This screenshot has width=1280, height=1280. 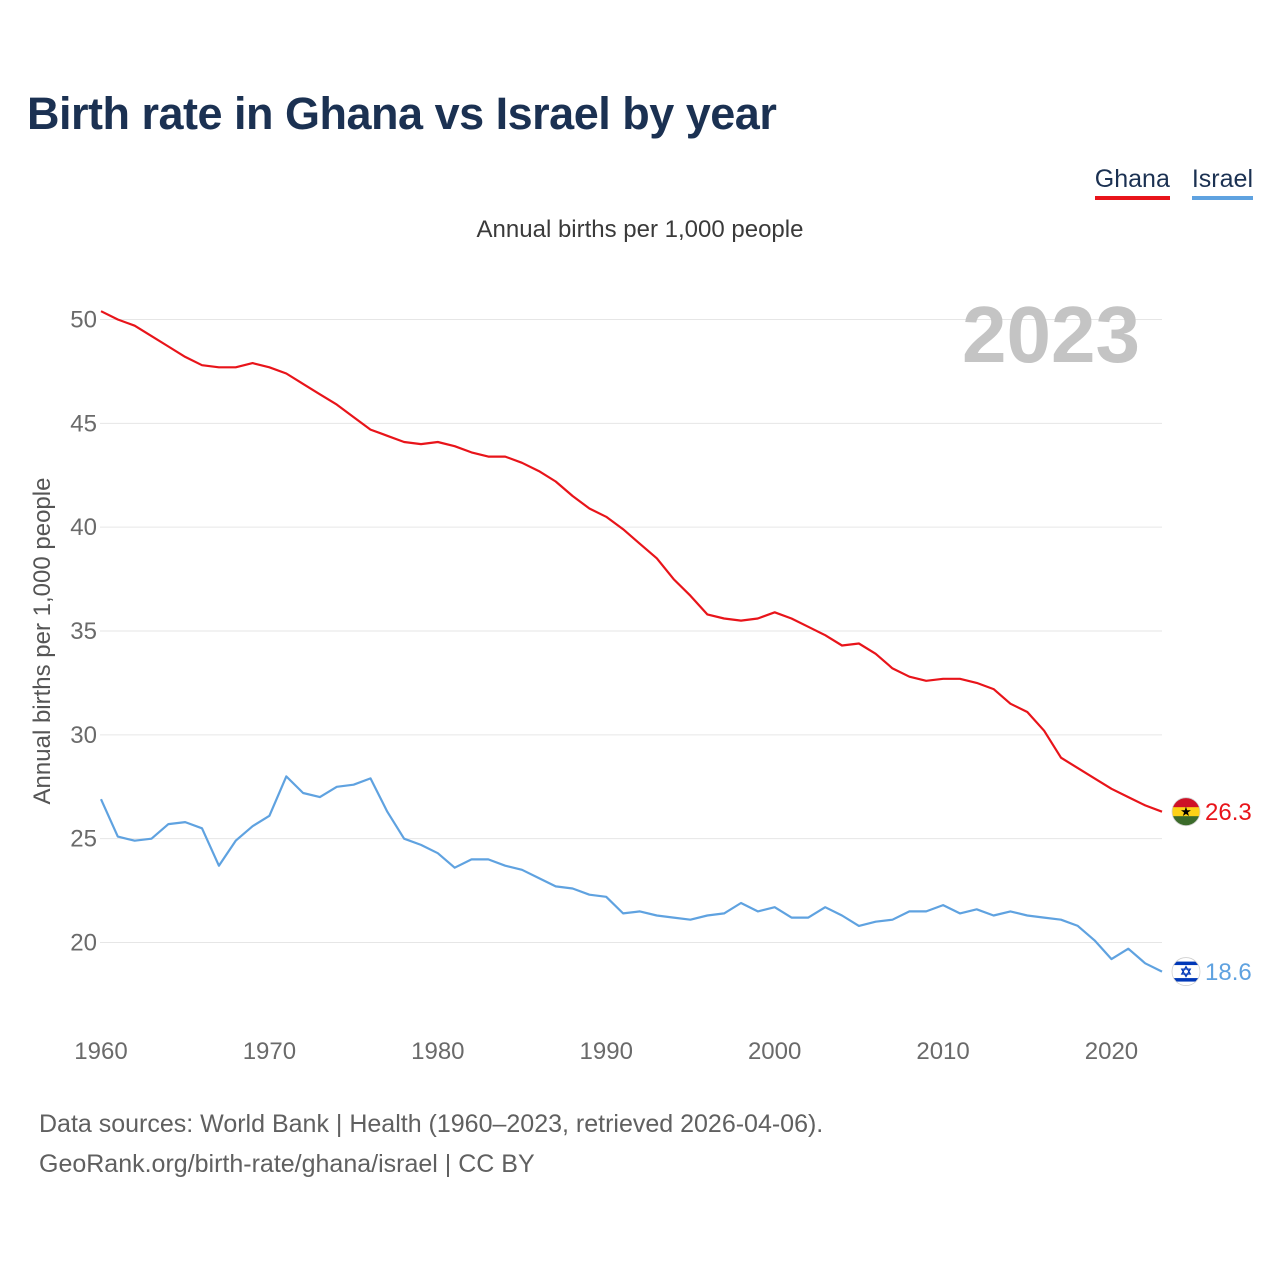 I want to click on x-tick-label: 2000, so click(x=774, y=1051).